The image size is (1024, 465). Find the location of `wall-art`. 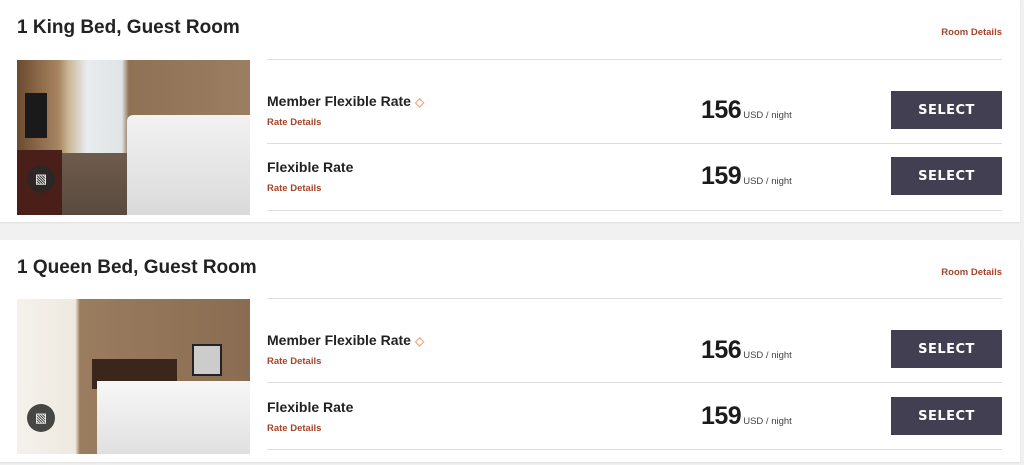

wall-art is located at coordinates (207, 360).